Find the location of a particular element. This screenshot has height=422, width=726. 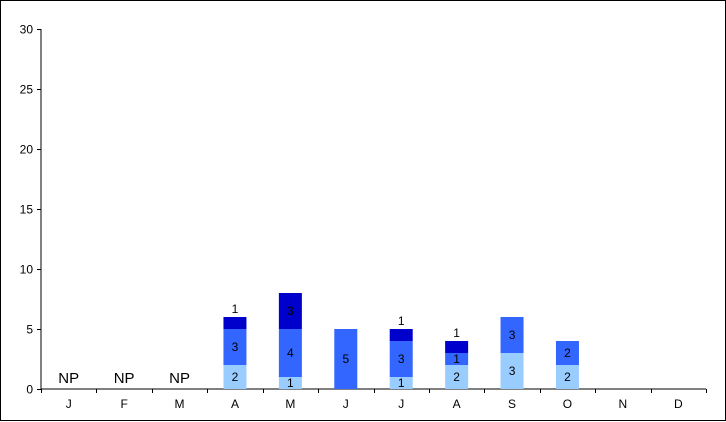

y-tick-label: 5 is located at coordinates (29, 330).